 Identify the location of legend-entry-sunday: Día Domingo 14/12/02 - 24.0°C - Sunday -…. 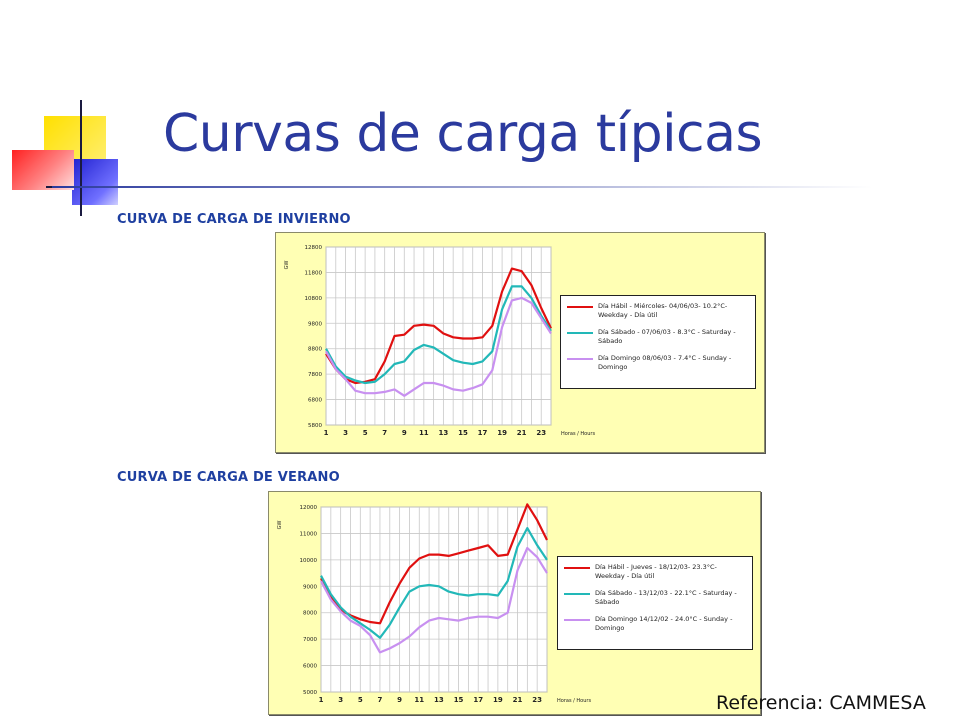
(655, 623).